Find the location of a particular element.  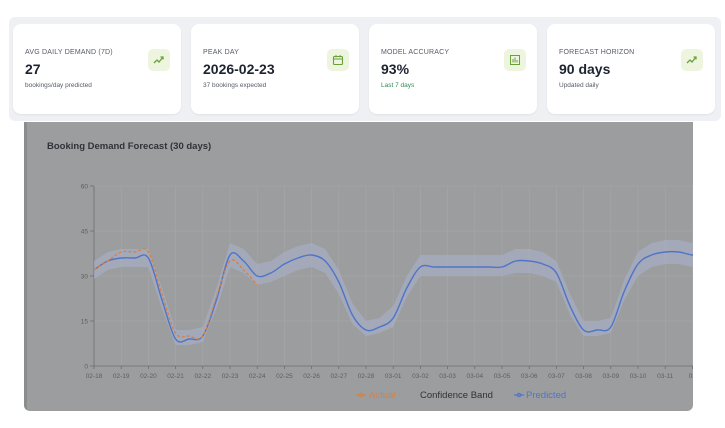

x-tick-label: 03-01 is located at coordinates (393, 376).